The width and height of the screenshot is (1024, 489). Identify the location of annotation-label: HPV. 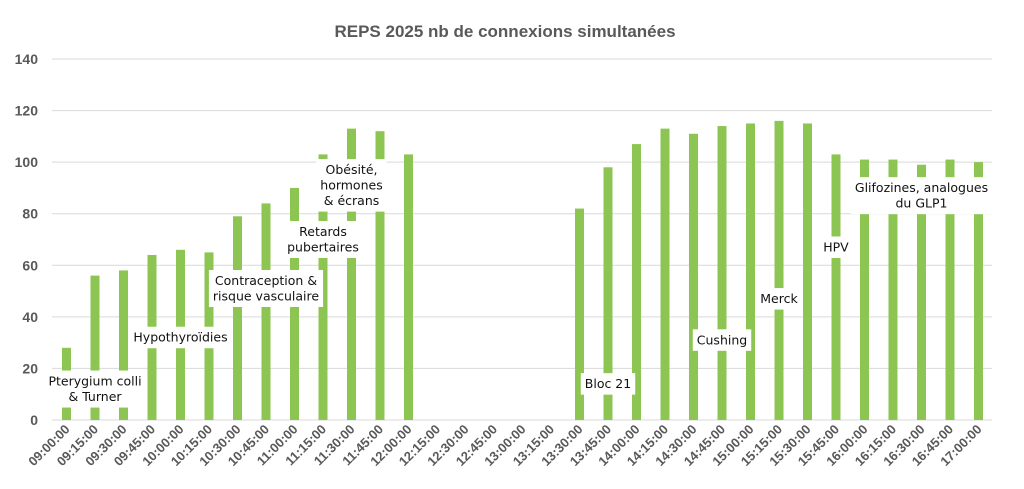
(836, 246).